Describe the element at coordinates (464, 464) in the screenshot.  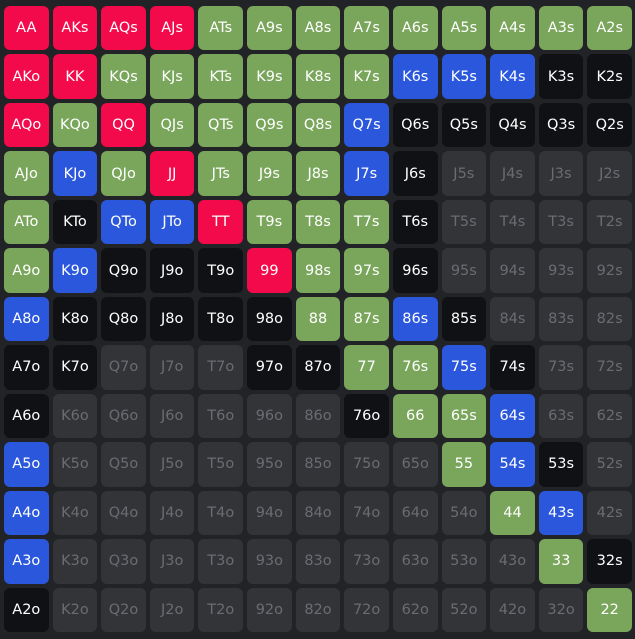
I see `hand-cell-55: 55` at that location.